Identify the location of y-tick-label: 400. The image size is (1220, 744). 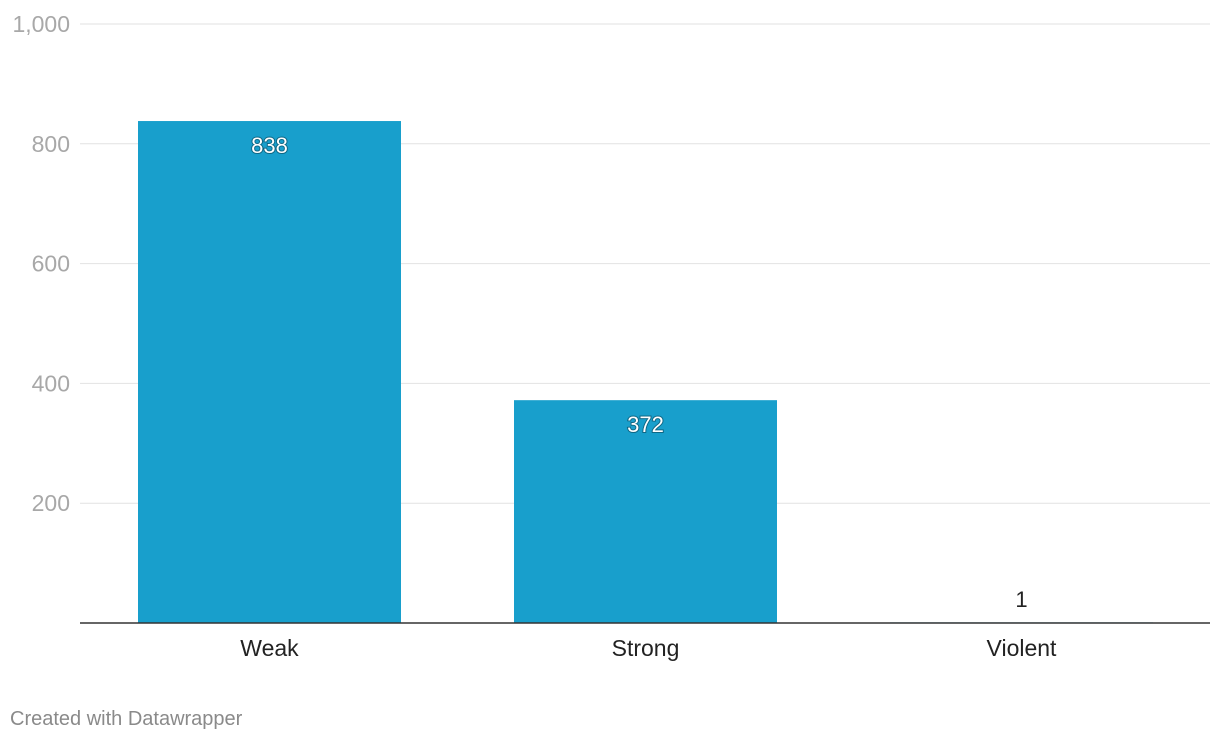
(51, 383).